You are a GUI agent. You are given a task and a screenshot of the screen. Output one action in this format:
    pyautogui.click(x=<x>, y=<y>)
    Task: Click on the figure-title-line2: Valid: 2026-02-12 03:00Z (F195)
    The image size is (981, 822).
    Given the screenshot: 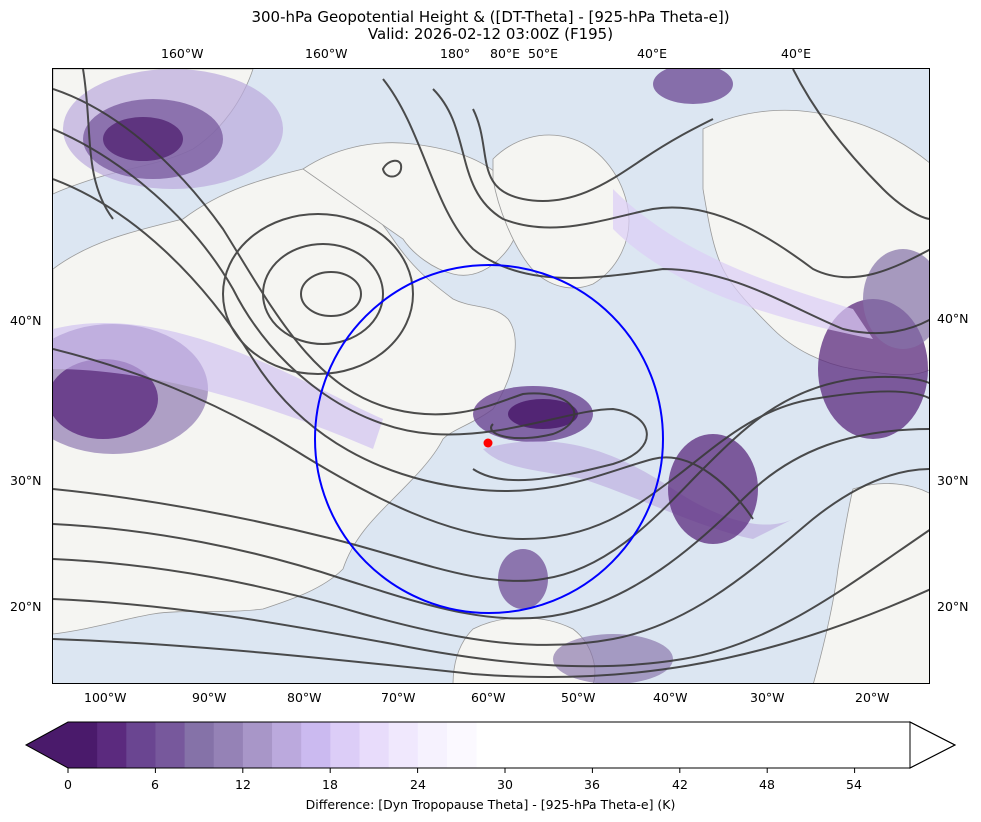 What is the action you would take?
    pyautogui.click(x=490, y=34)
    